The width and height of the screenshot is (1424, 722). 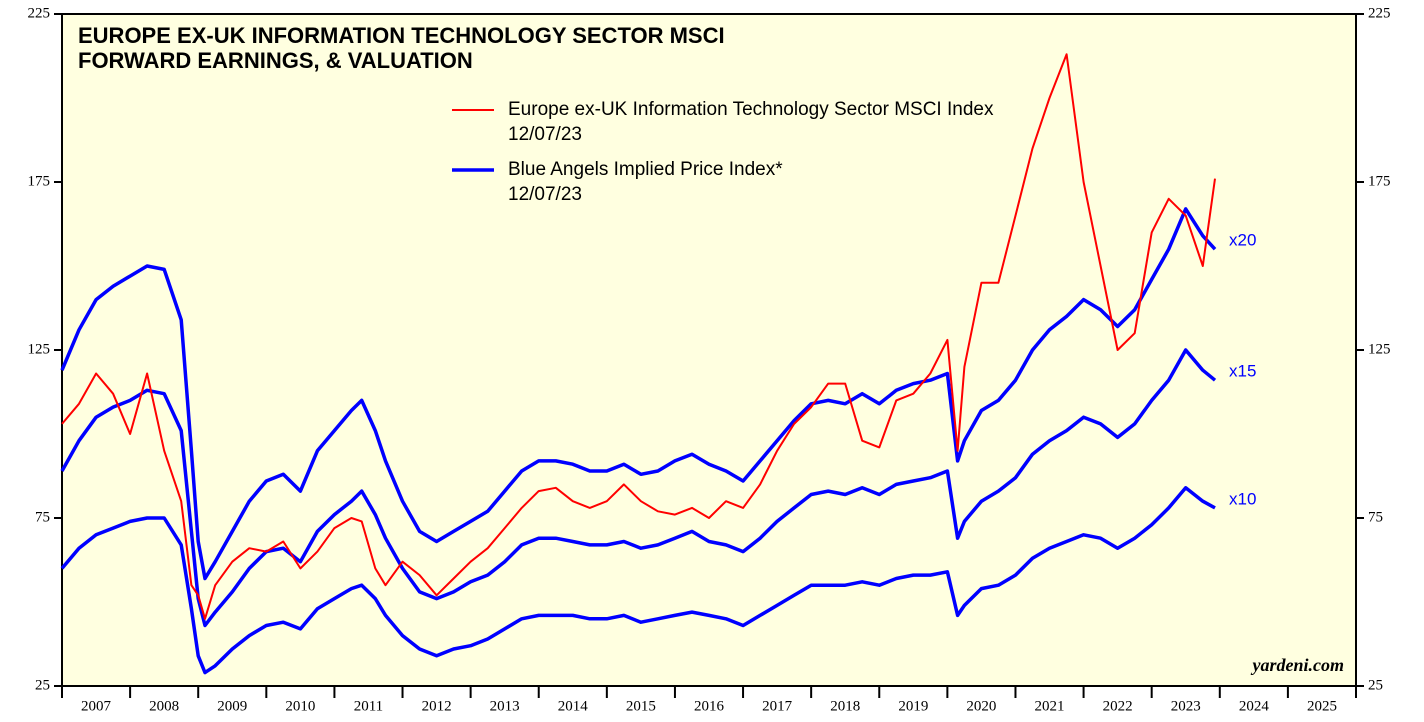 I want to click on y-tick-label: 25, so click(x=42, y=685).